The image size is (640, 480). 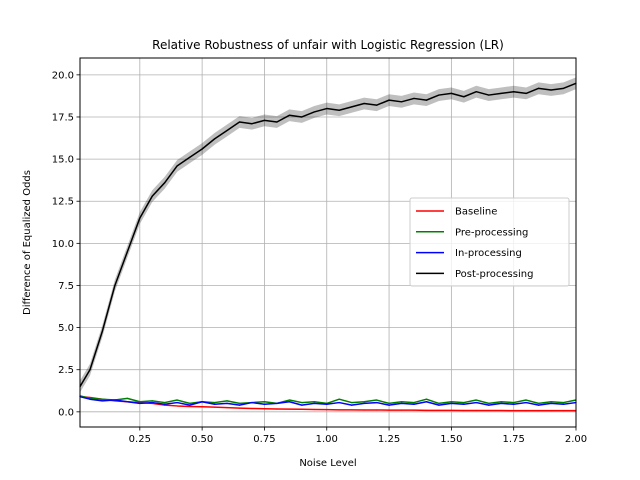 I want to click on x-axis-label: Noise Level, so click(x=327, y=463).